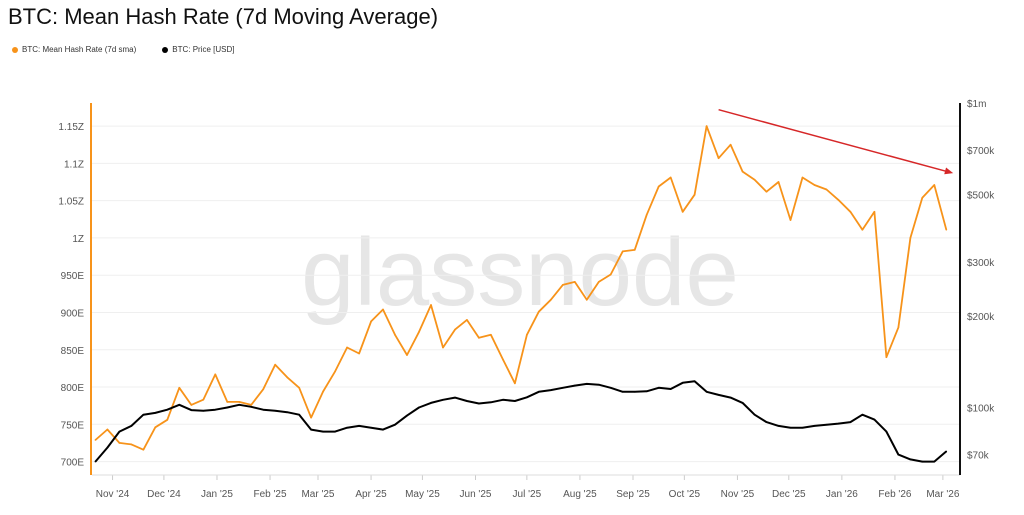 Image resolution: width=1024 pixels, height=515 pixels. Describe the element at coordinates (981, 408) in the screenshot. I see `y-right-tick-label: $100k` at that location.